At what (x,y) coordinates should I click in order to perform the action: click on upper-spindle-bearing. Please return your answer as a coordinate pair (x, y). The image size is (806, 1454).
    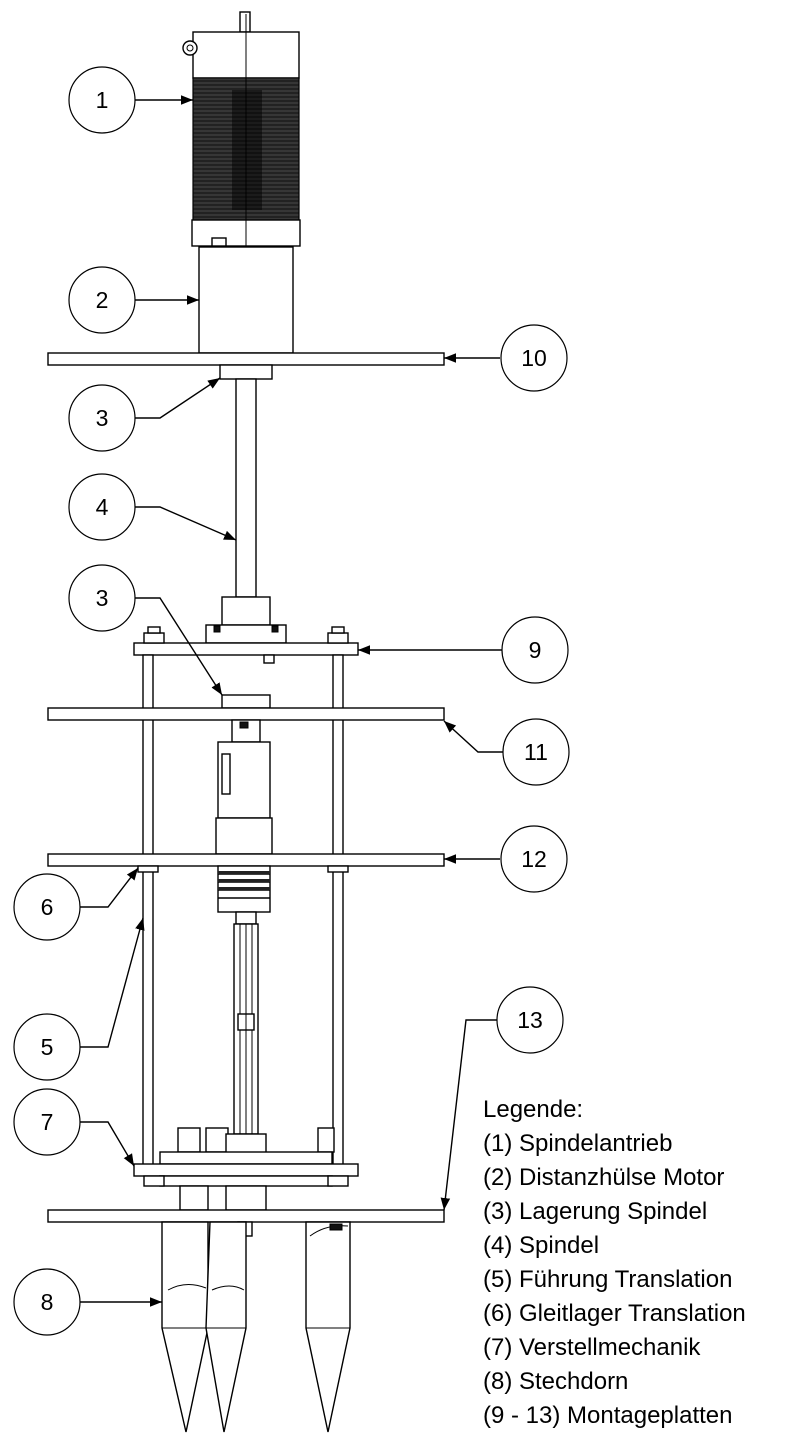
    Looking at the image, I should click on (246, 372).